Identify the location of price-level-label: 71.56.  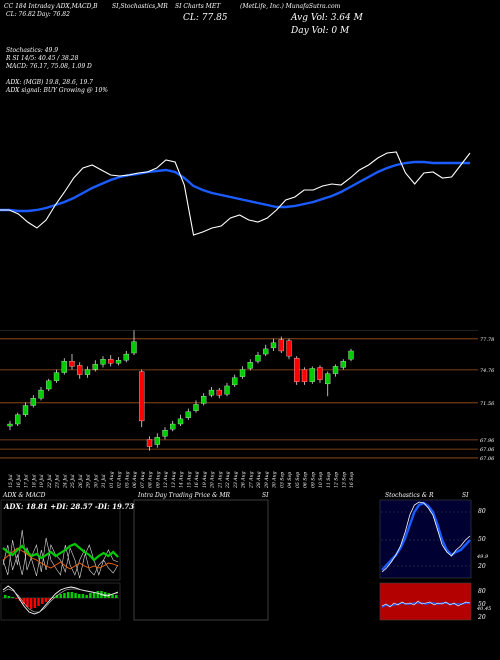
(487, 404).